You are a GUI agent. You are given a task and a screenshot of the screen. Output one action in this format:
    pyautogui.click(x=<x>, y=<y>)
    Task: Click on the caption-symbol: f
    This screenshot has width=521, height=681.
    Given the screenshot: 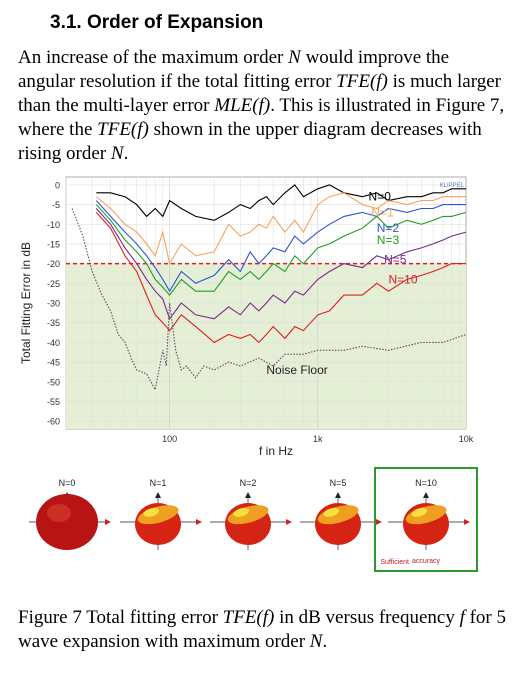 What is the action you would take?
    pyautogui.click(x=462, y=617)
    